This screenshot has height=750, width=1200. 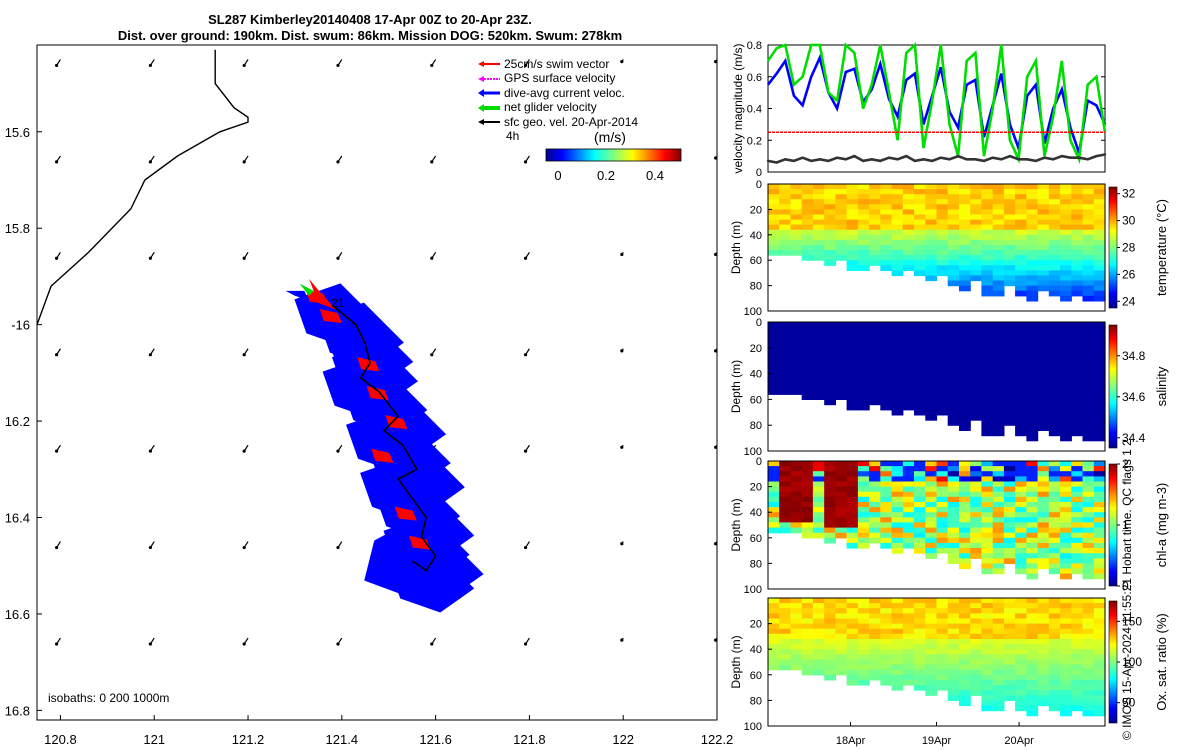 What do you see at coordinates (358, 414) in the screenshot?
I see `swim-vector-markers` at bounding box center [358, 414].